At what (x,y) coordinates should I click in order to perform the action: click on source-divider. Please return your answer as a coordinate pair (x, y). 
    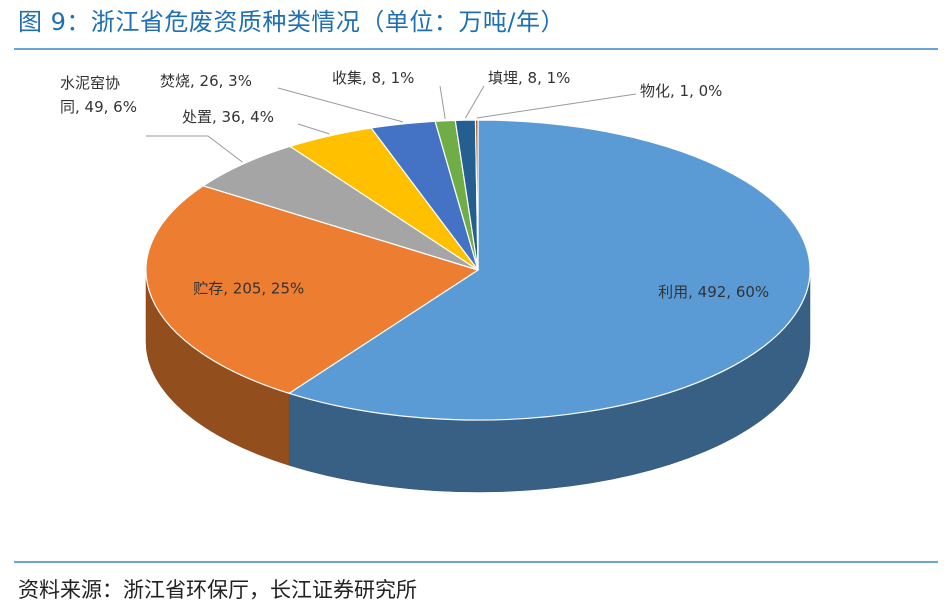
    Looking at the image, I should click on (476, 562).